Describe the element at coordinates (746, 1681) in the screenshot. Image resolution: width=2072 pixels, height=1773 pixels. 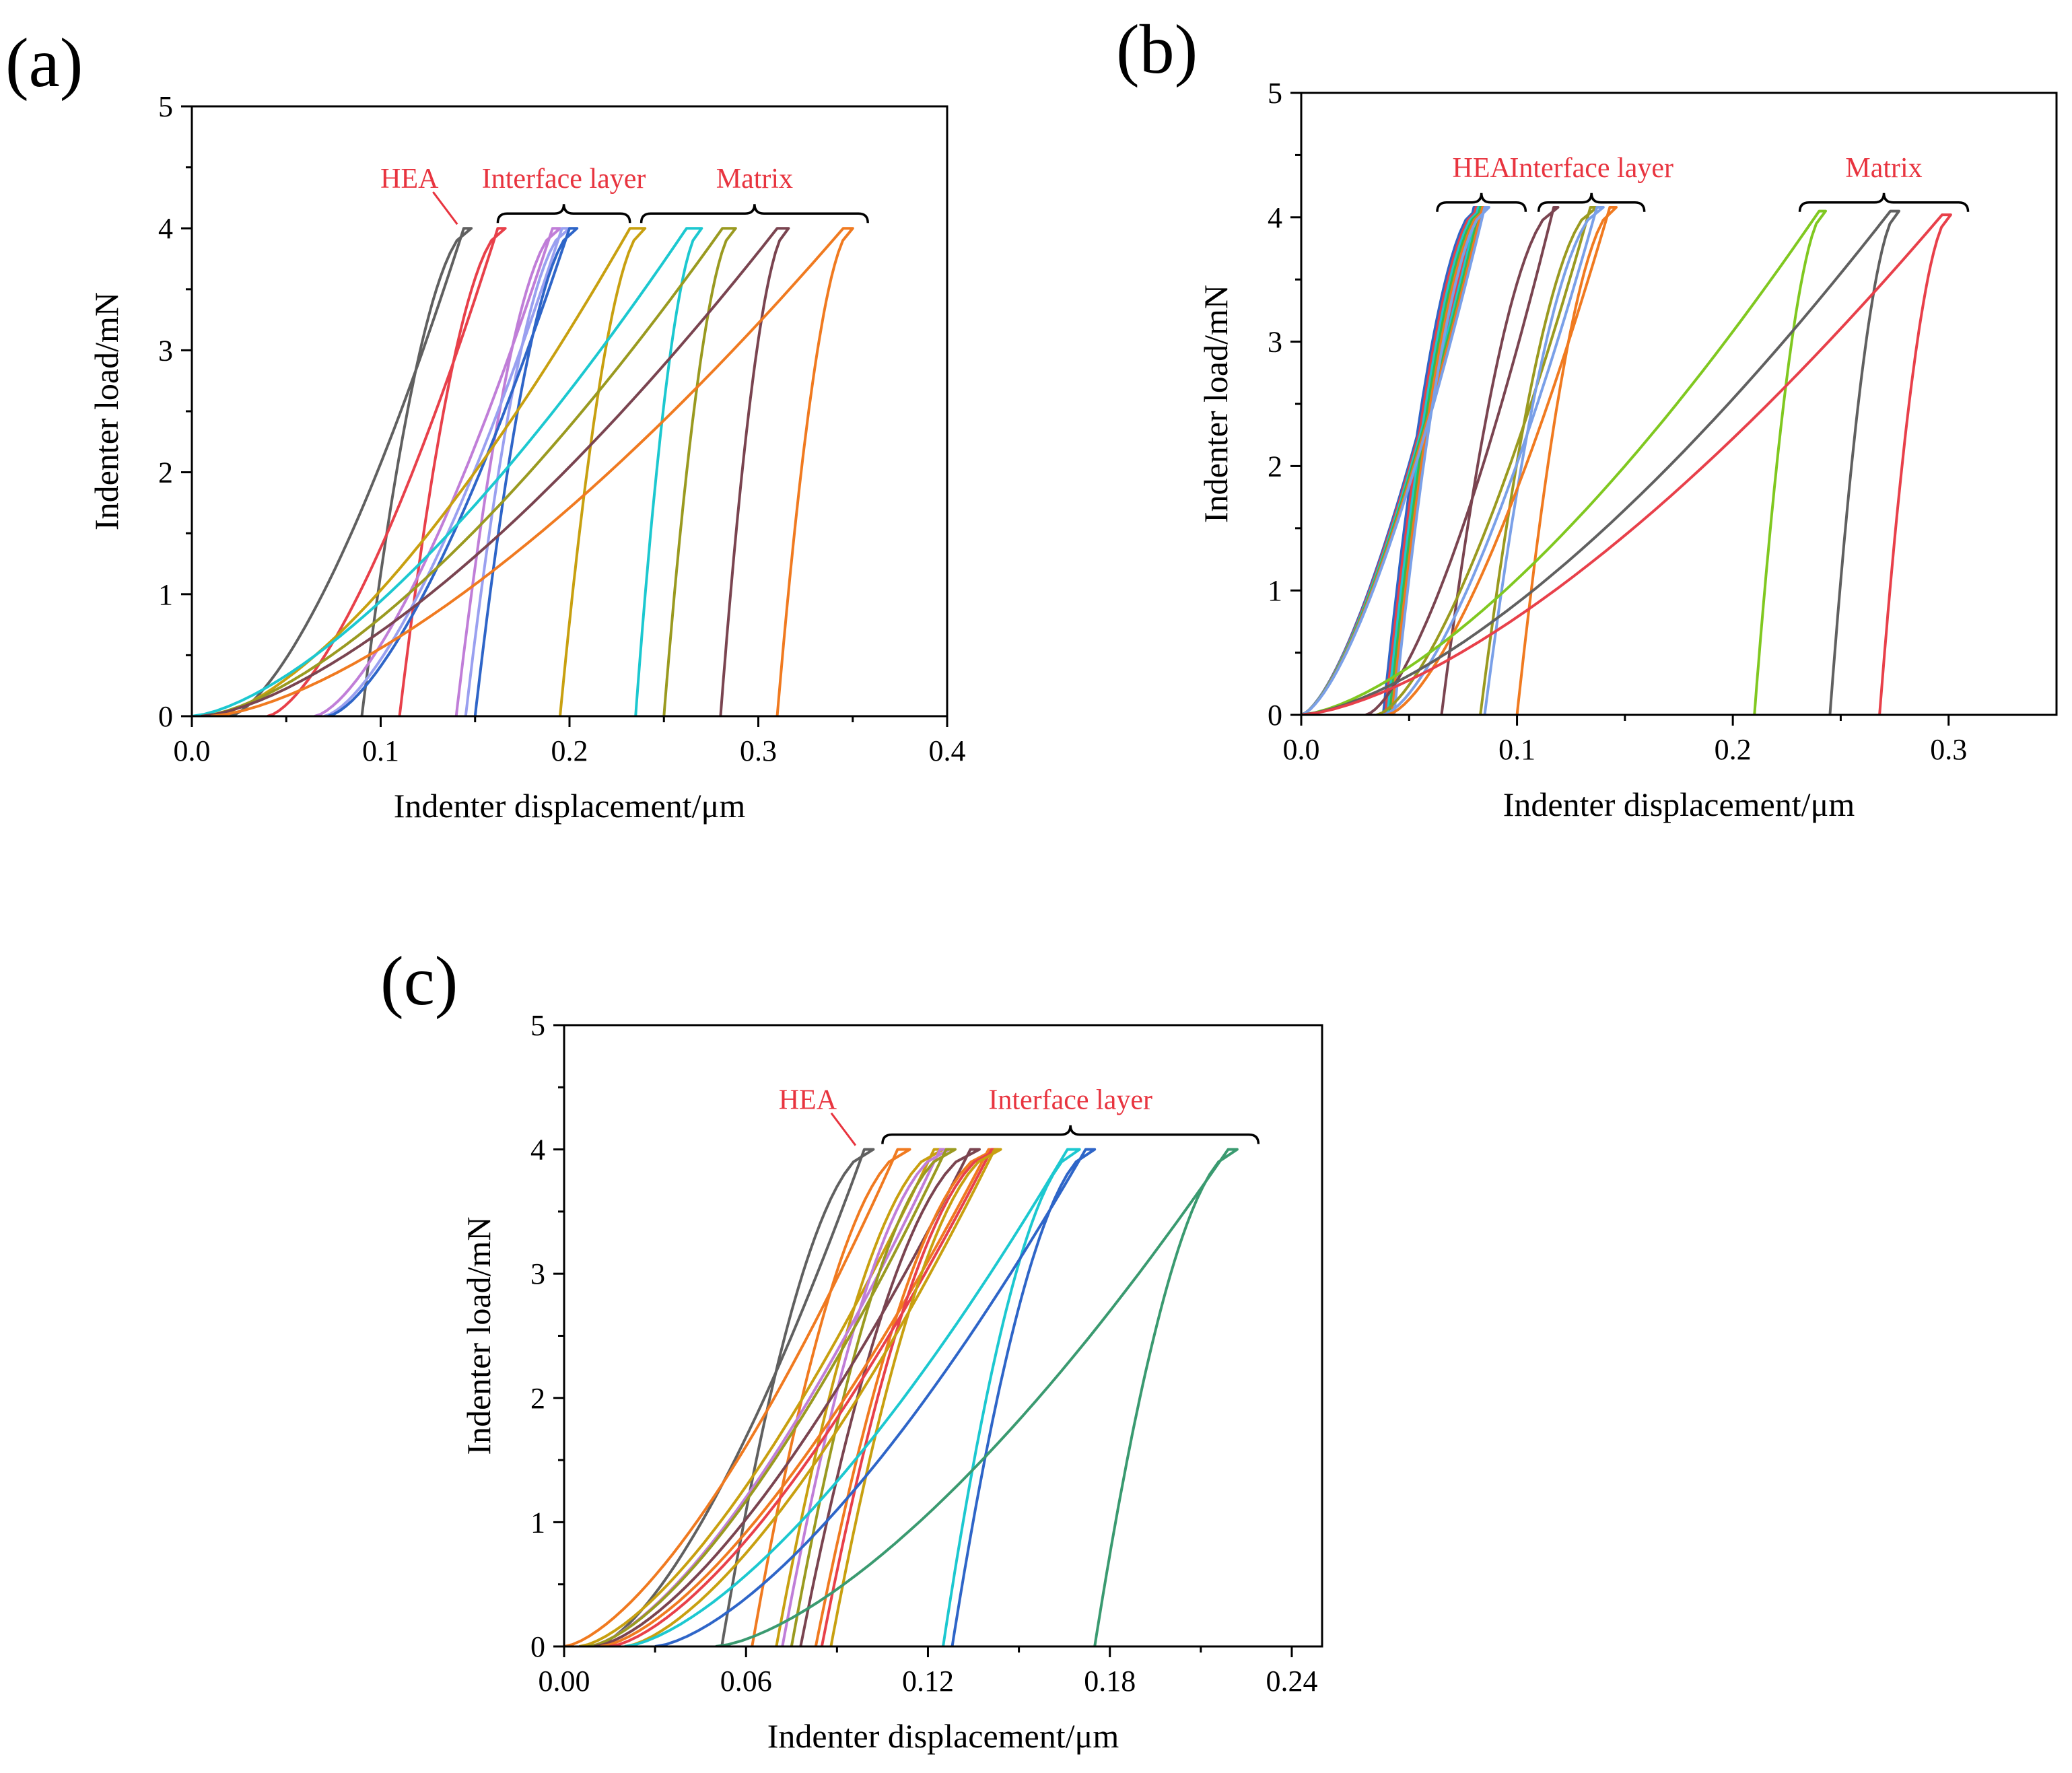
I see `x-tick-label: 0.06` at that location.